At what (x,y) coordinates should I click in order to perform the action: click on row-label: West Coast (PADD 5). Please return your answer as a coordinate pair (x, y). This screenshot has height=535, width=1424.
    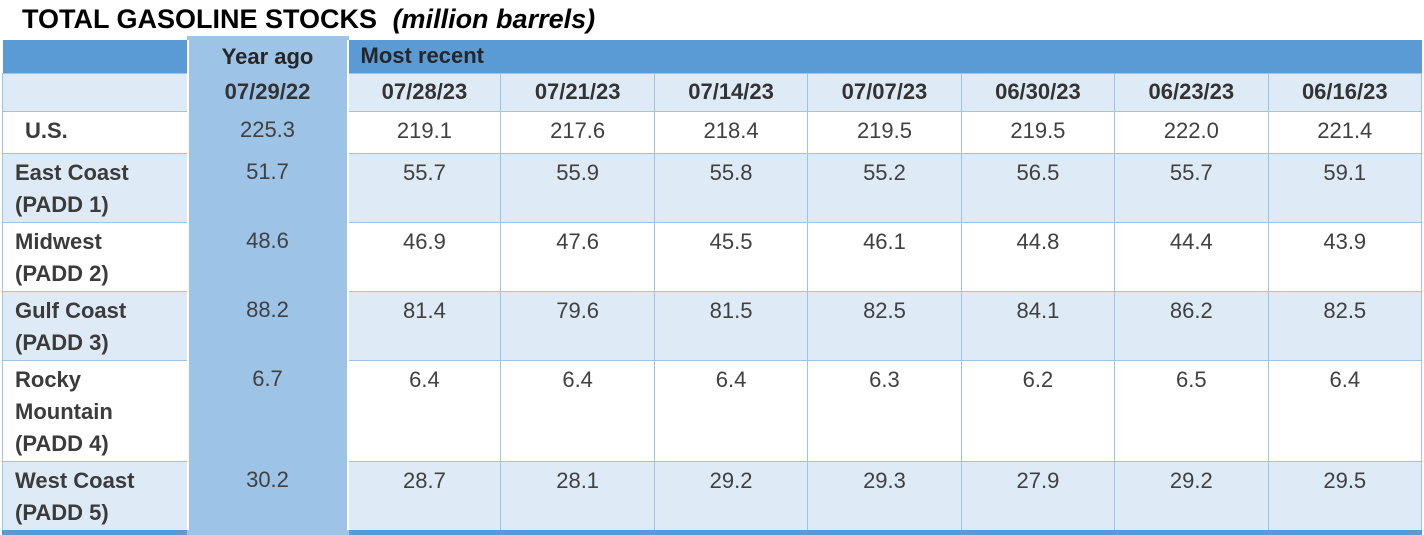
    Looking at the image, I should click on (95, 496).